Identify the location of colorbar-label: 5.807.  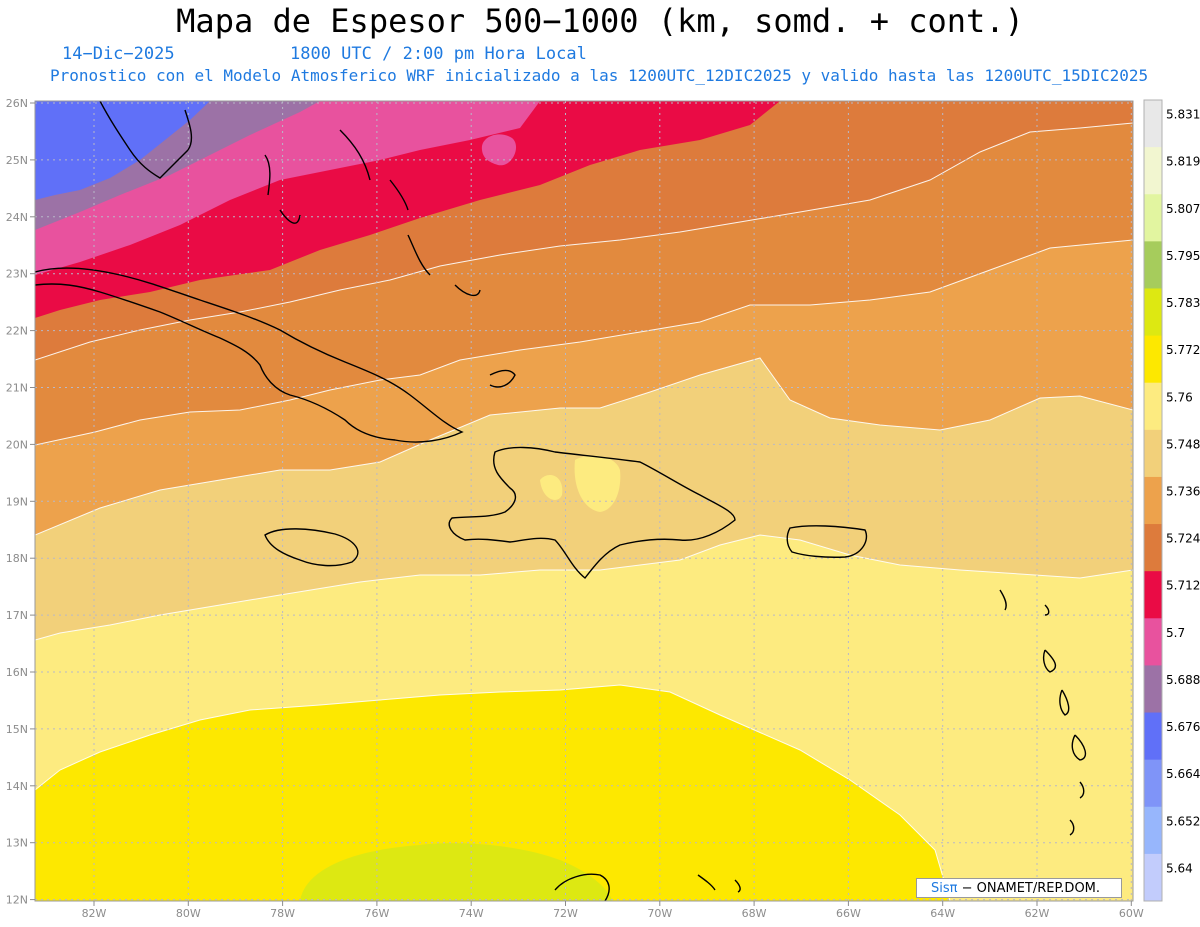
(1183, 209).